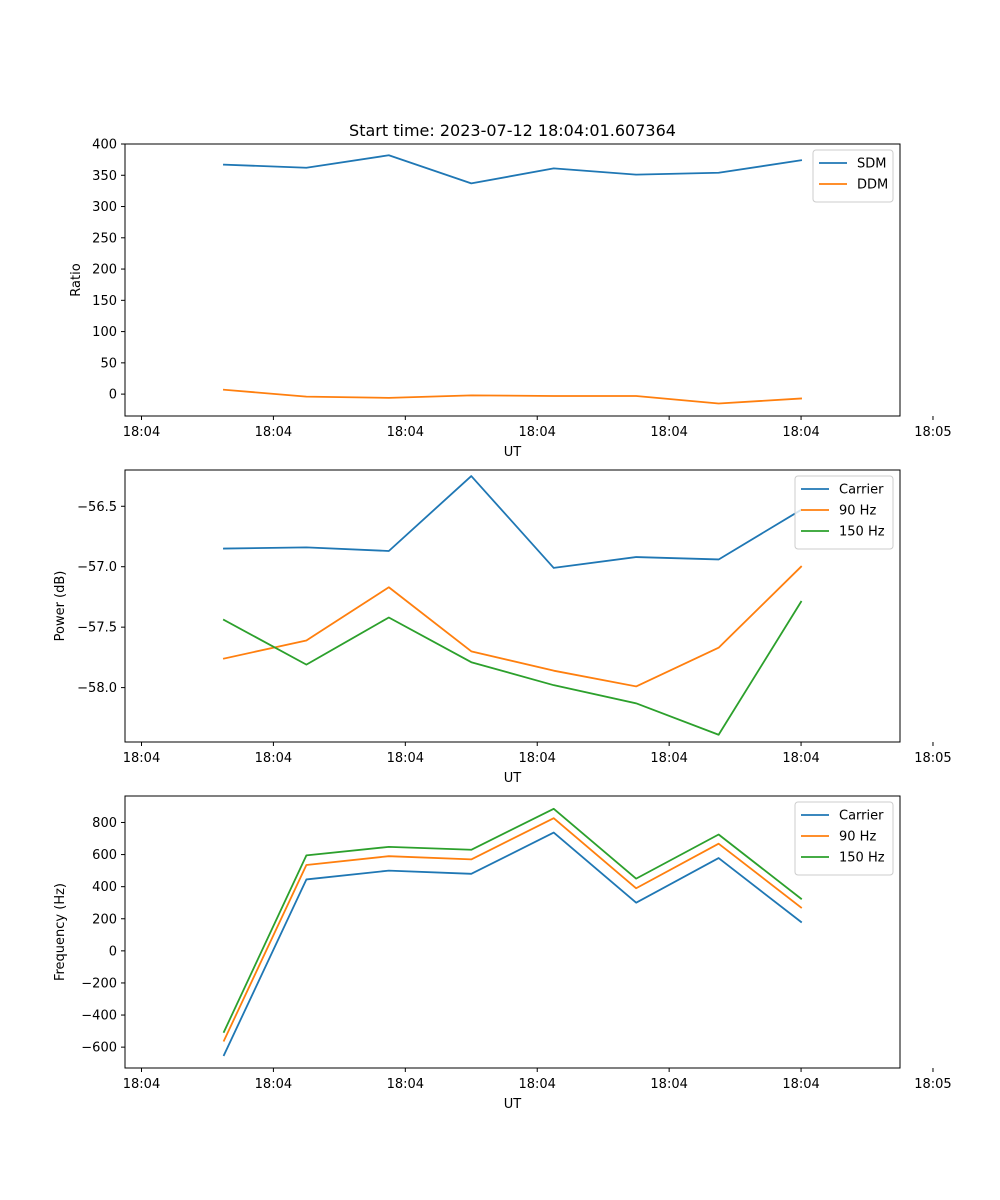 The image size is (1000, 1200). What do you see at coordinates (108, 363) in the screenshot?
I see `y-tick-label: 50` at bounding box center [108, 363].